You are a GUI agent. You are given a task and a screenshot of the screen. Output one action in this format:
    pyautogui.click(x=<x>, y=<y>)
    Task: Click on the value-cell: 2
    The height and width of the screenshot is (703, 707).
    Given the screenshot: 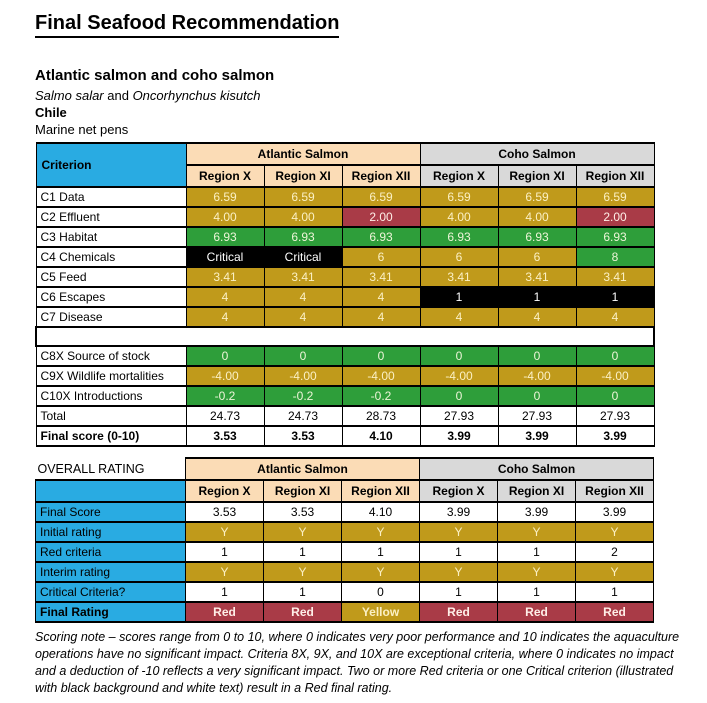 What is the action you would take?
    pyautogui.click(x=614, y=552)
    